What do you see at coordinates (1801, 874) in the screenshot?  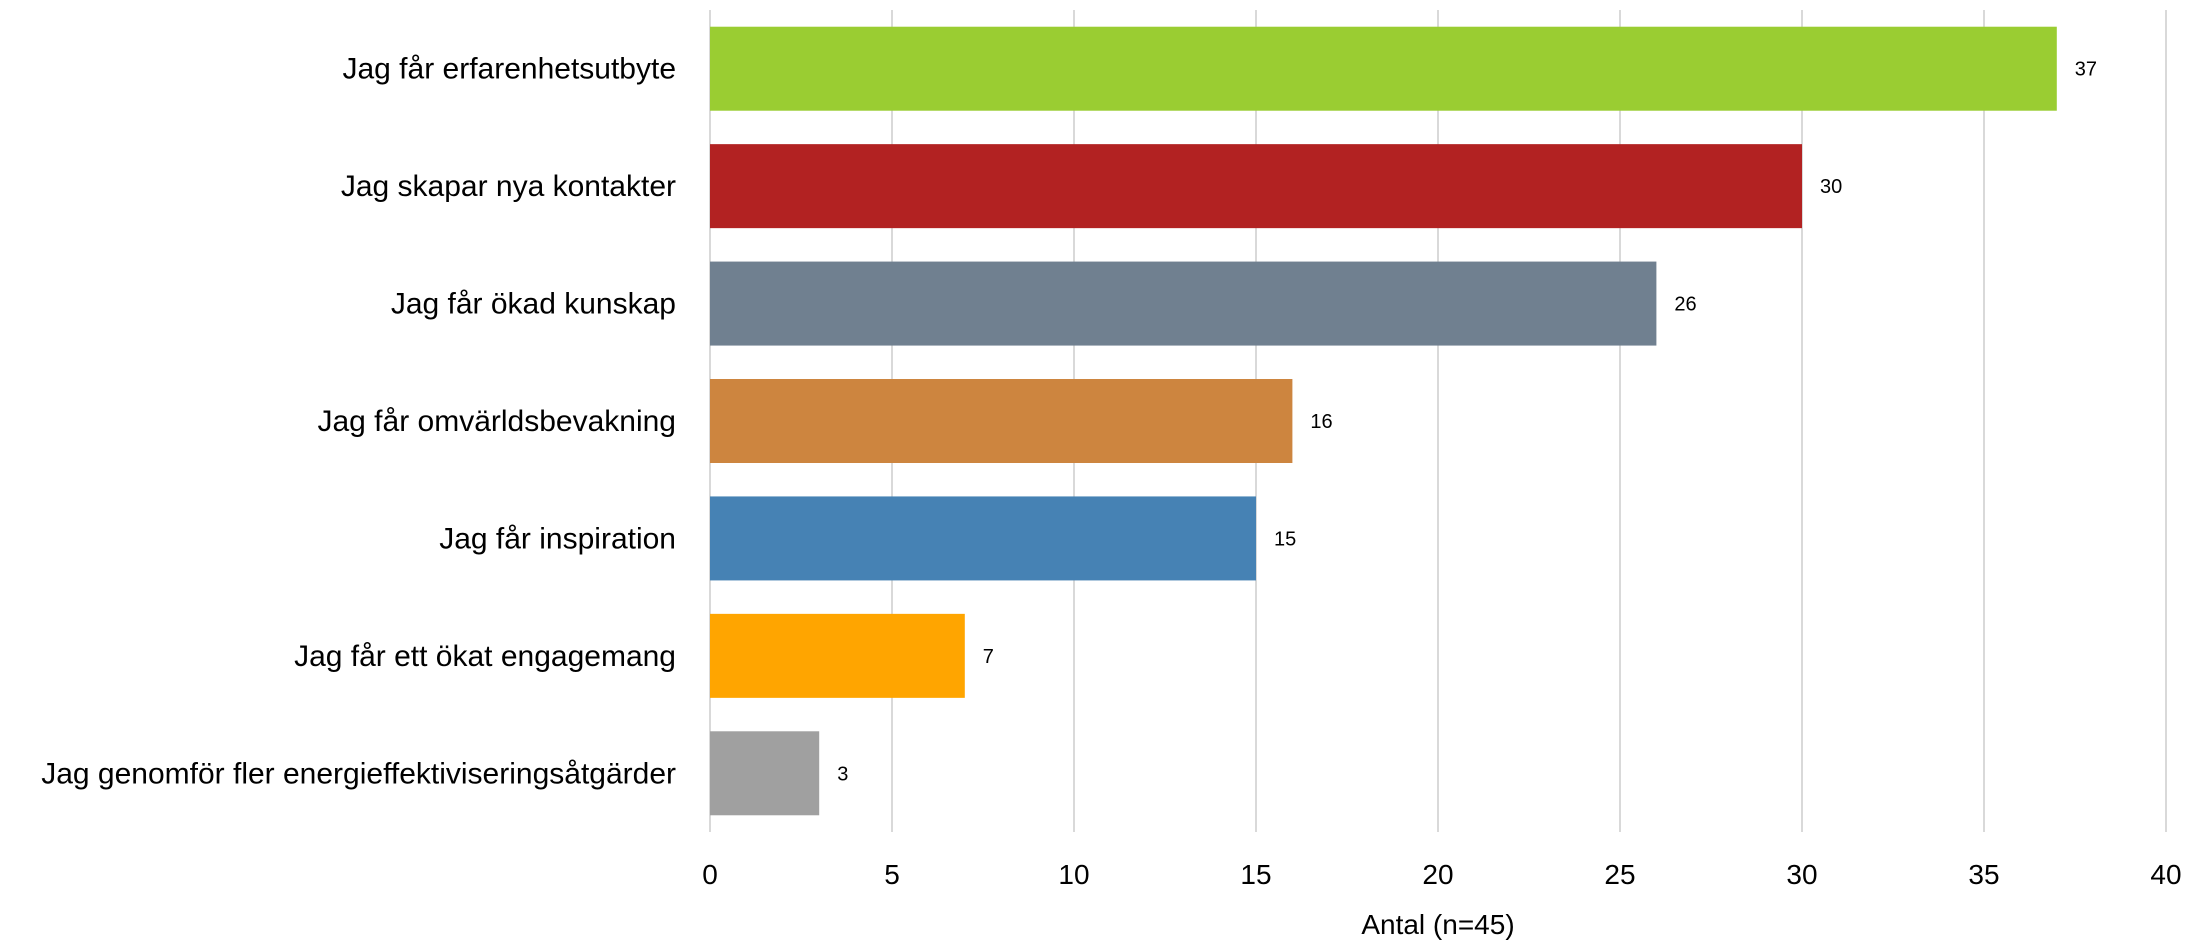 I see `x-tick-label: 30` at bounding box center [1801, 874].